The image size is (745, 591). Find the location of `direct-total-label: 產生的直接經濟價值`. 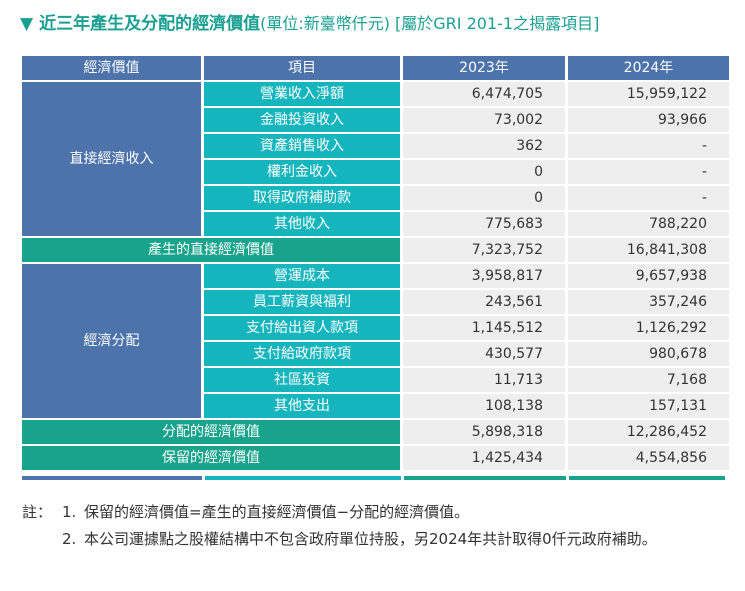

direct-total-label: 產生的直接經濟價值 is located at coordinates (211, 250).